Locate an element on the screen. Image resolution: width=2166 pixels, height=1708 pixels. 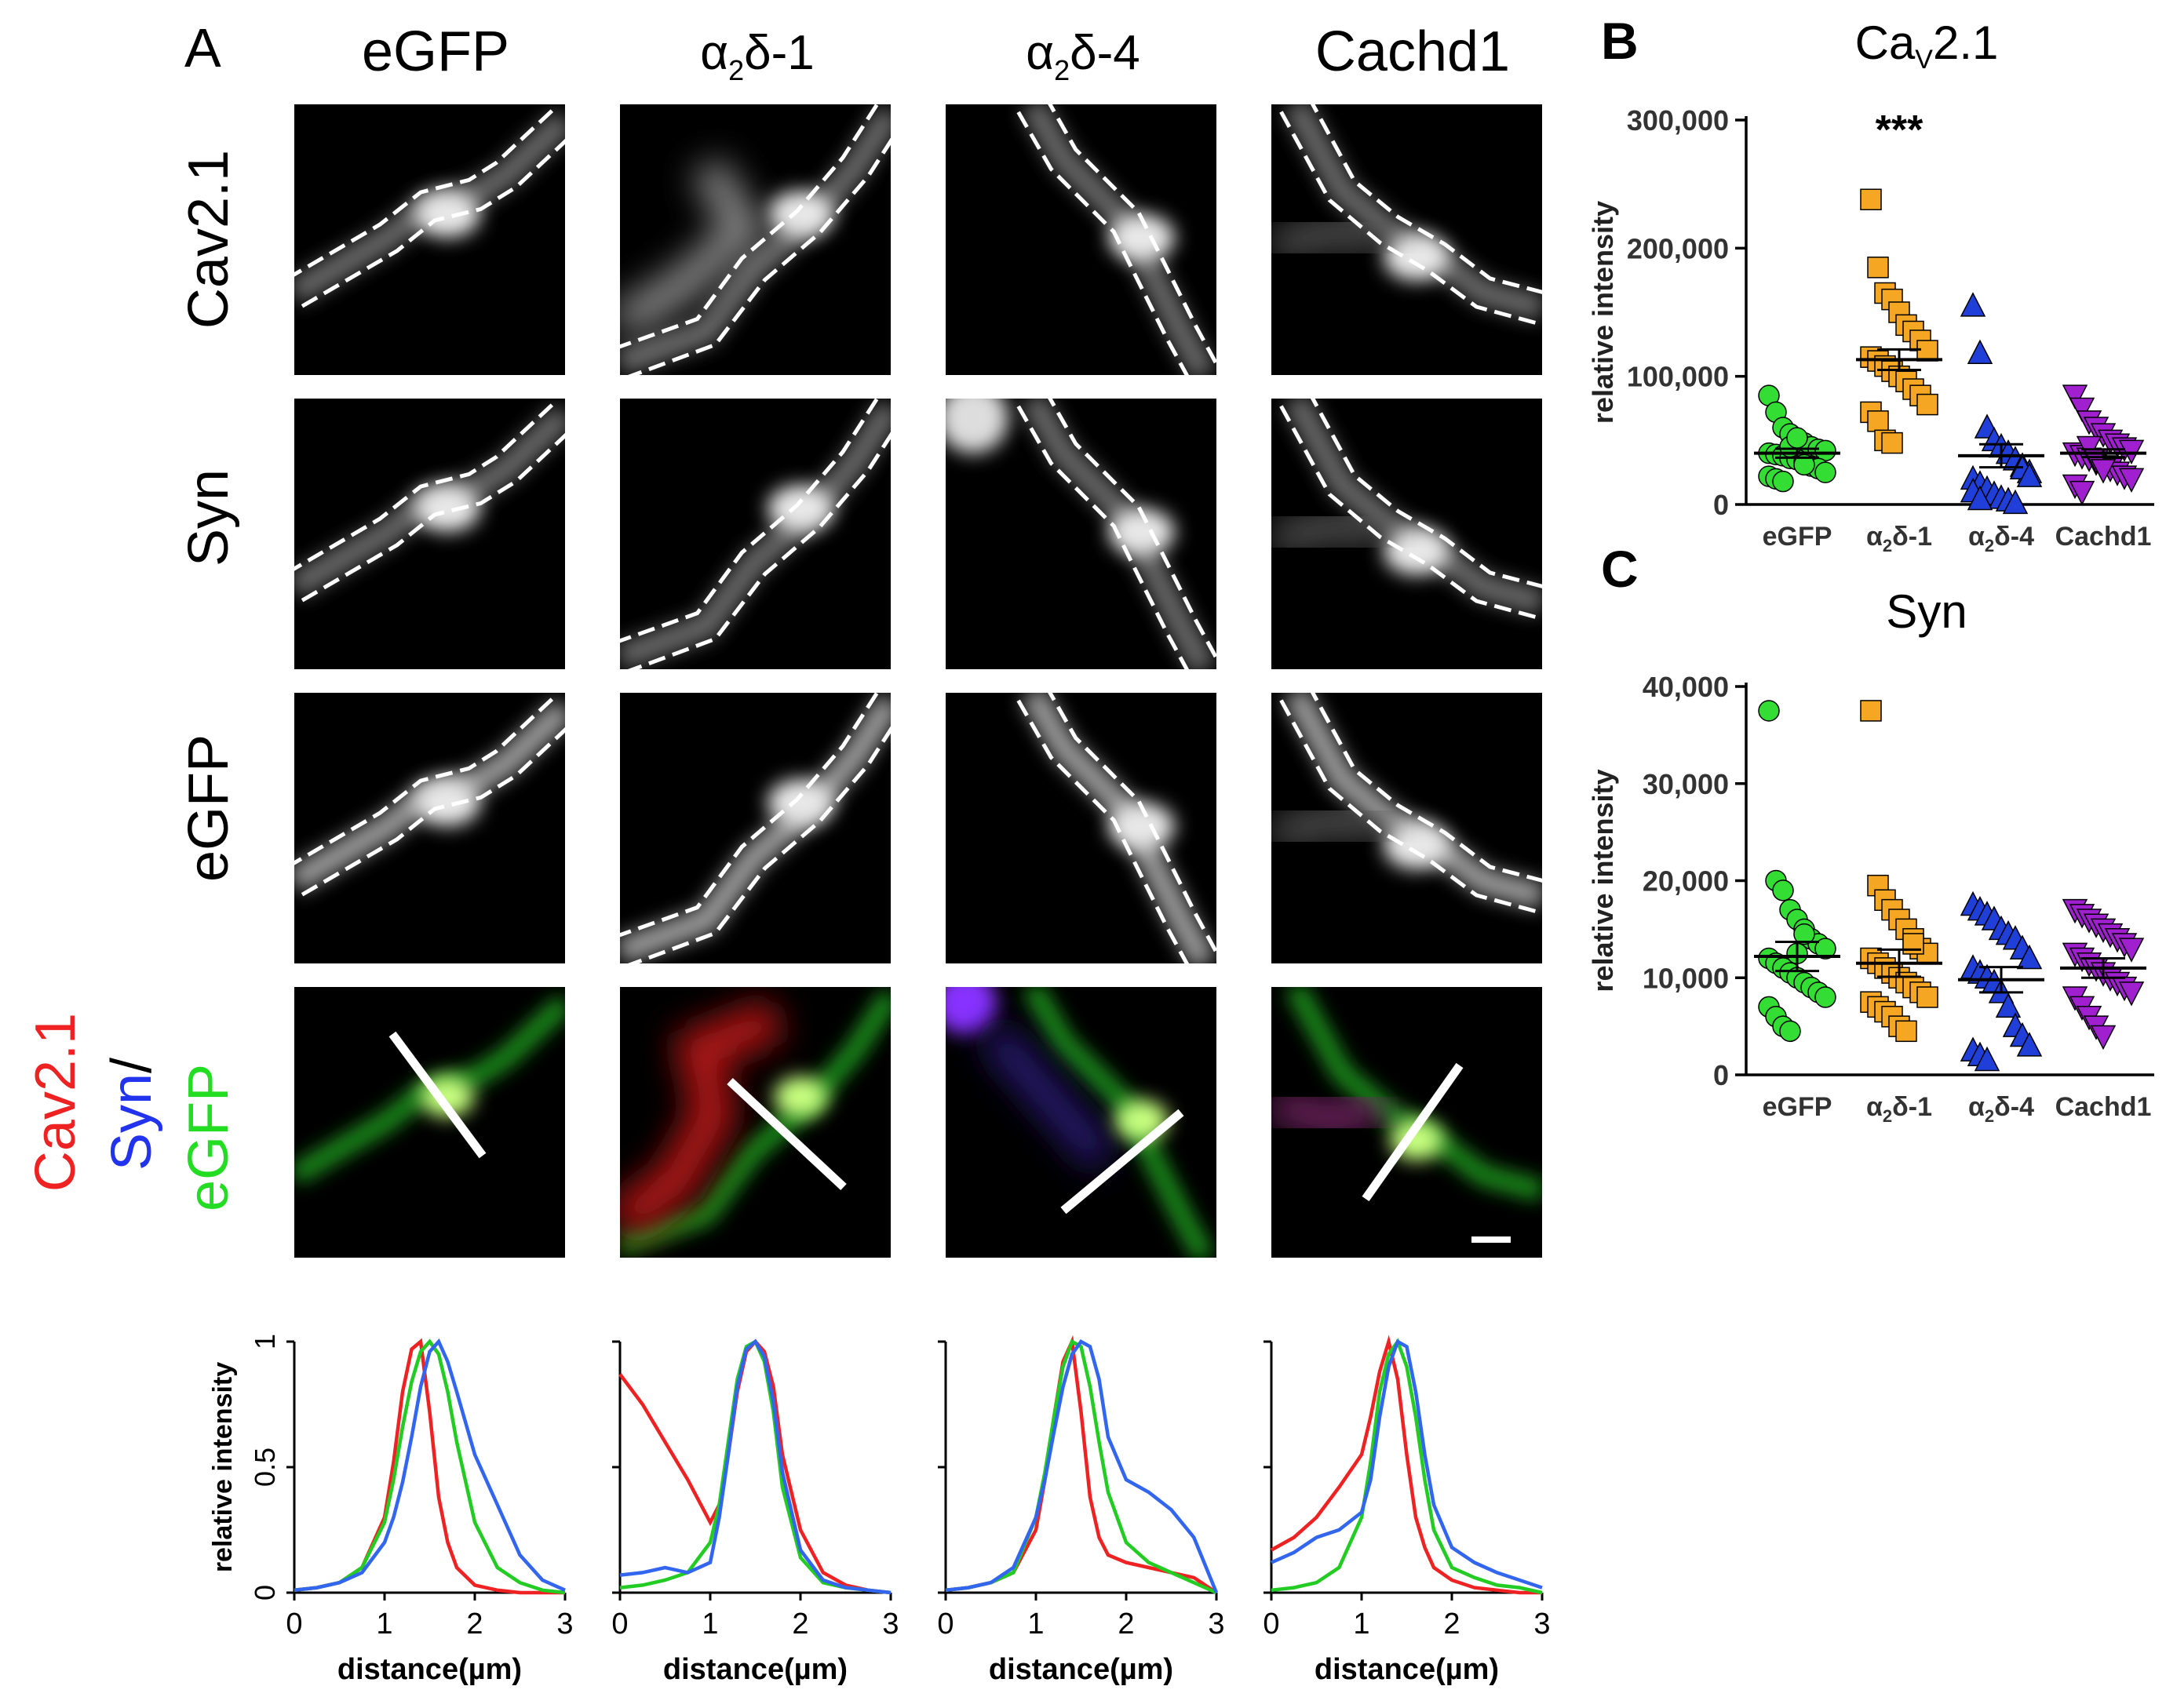
micrograph-egfp-a2d4 is located at coordinates (1081, 828).